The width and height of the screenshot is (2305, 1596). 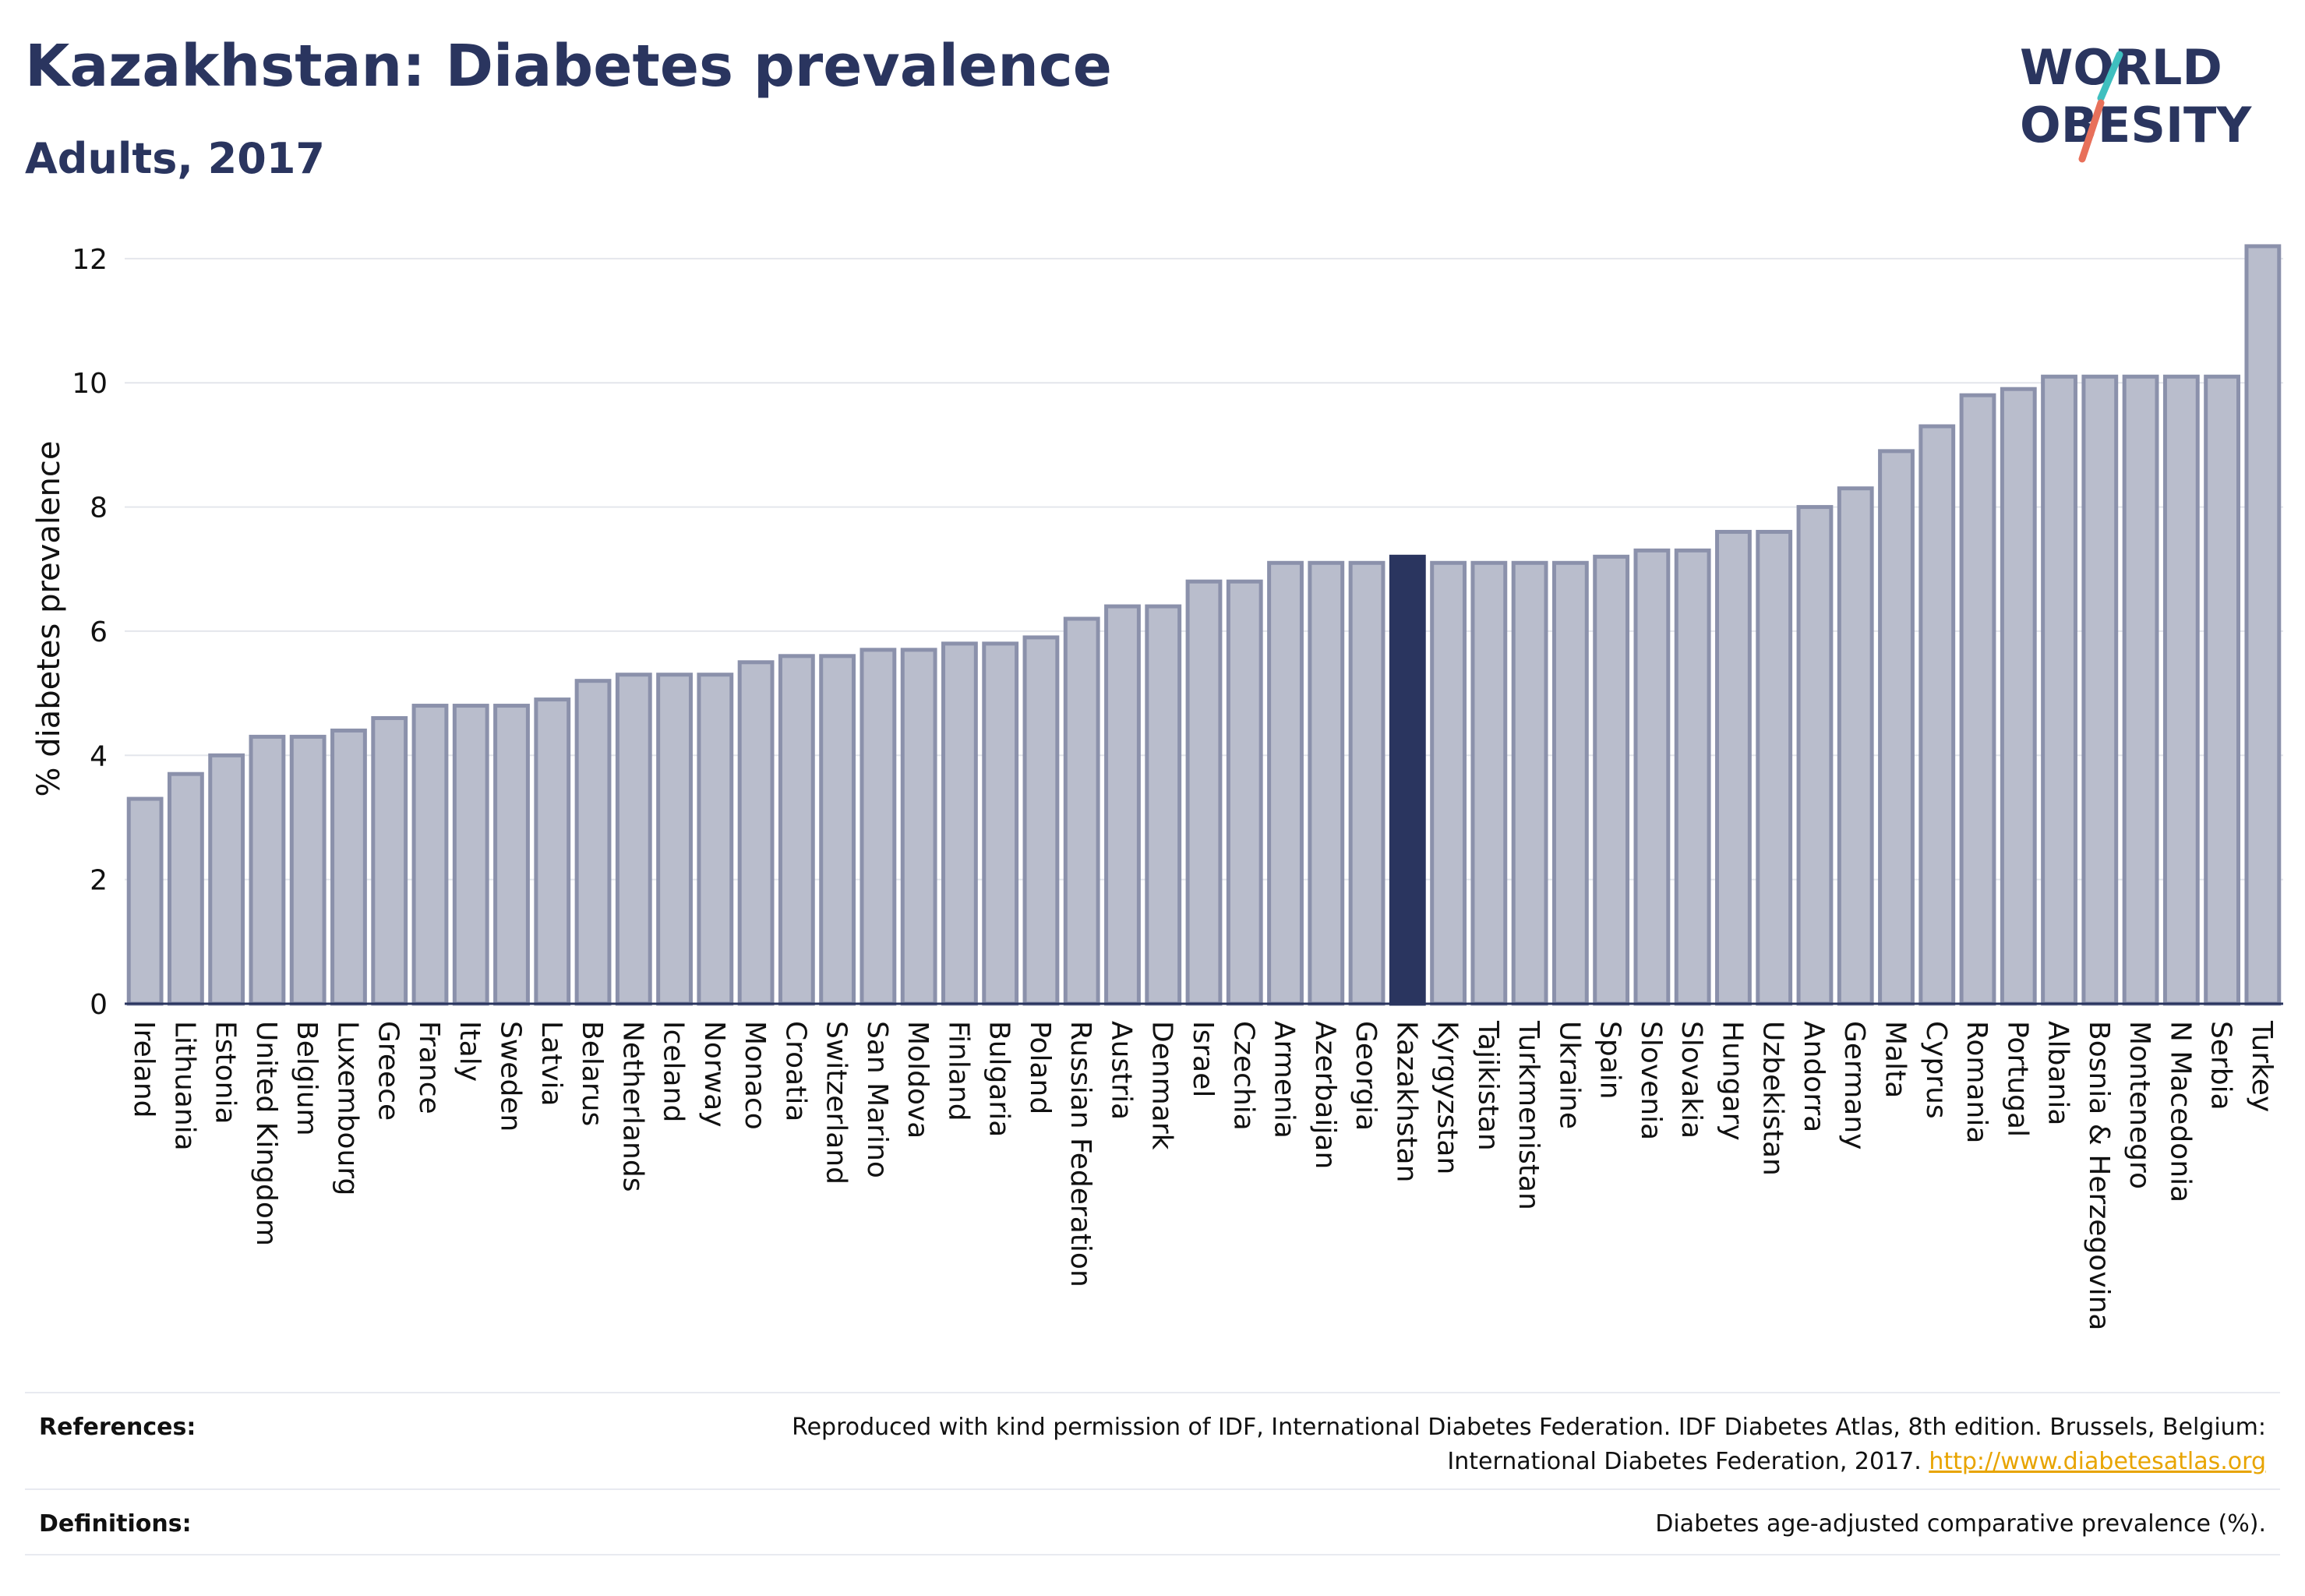 What do you see at coordinates (90, 384) in the screenshot?
I see `y-tick-label: 10` at bounding box center [90, 384].